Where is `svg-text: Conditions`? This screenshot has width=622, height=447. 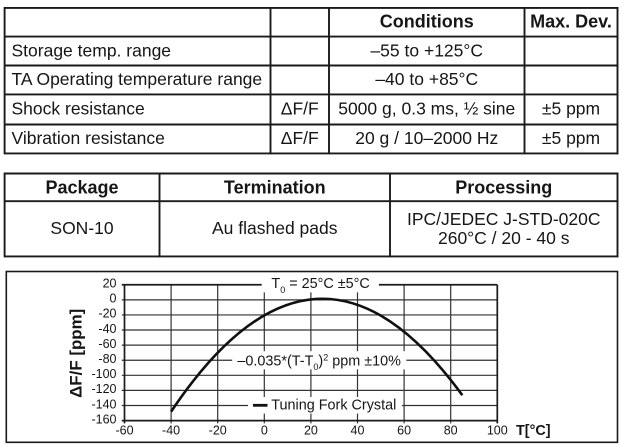 svg-text: Conditions is located at coordinates (427, 22).